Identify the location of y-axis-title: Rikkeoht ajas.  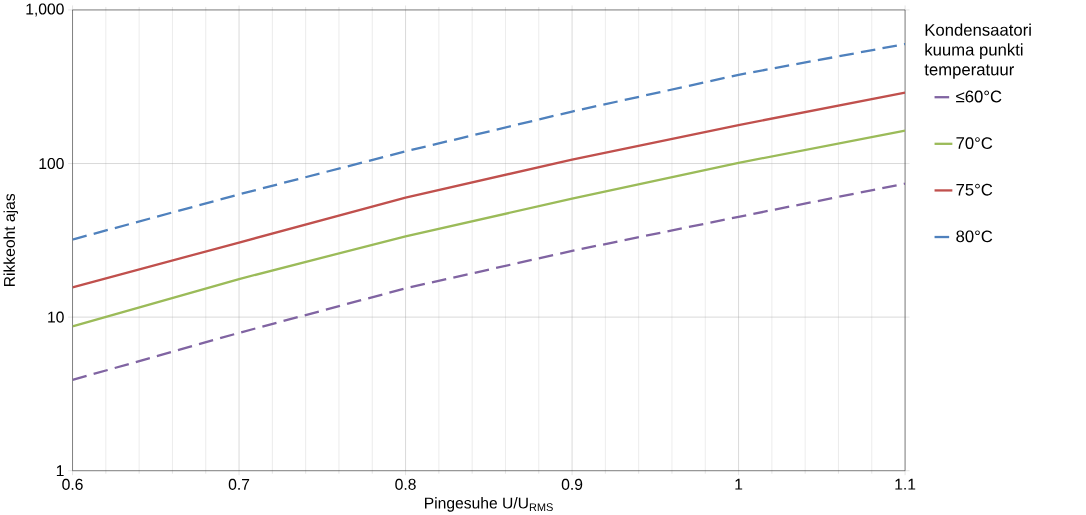
(11, 239).